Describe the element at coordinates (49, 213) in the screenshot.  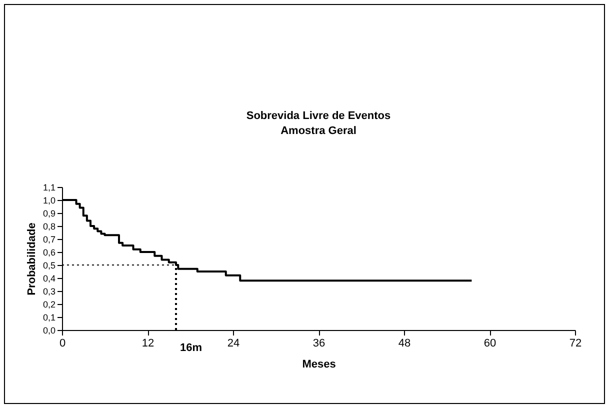
I see `y-tick-label: 0,9` at that location.